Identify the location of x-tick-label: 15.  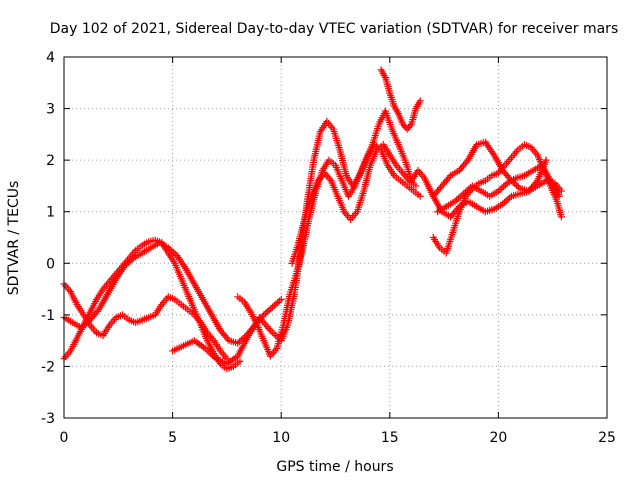
(390, 438).